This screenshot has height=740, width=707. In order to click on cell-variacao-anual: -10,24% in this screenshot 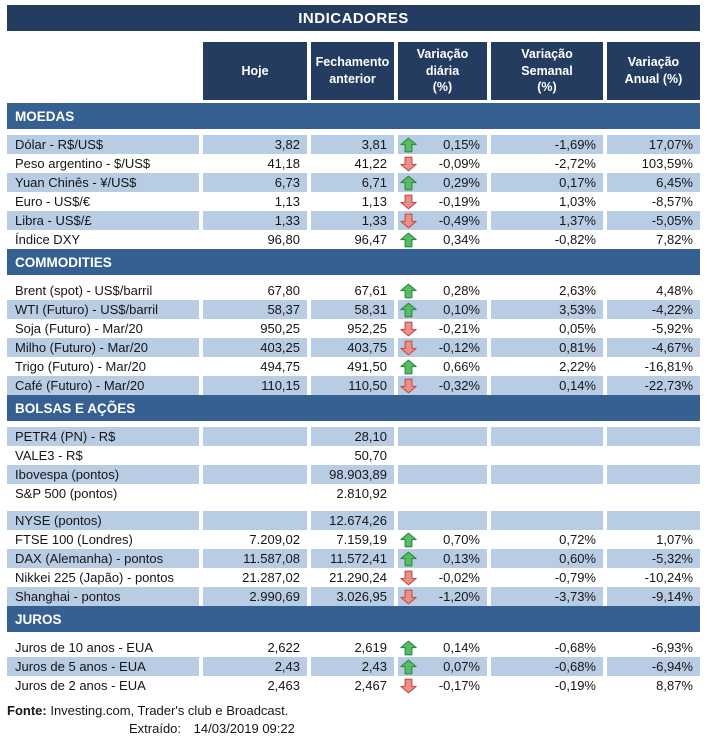, I will do `click(668, 577)`.